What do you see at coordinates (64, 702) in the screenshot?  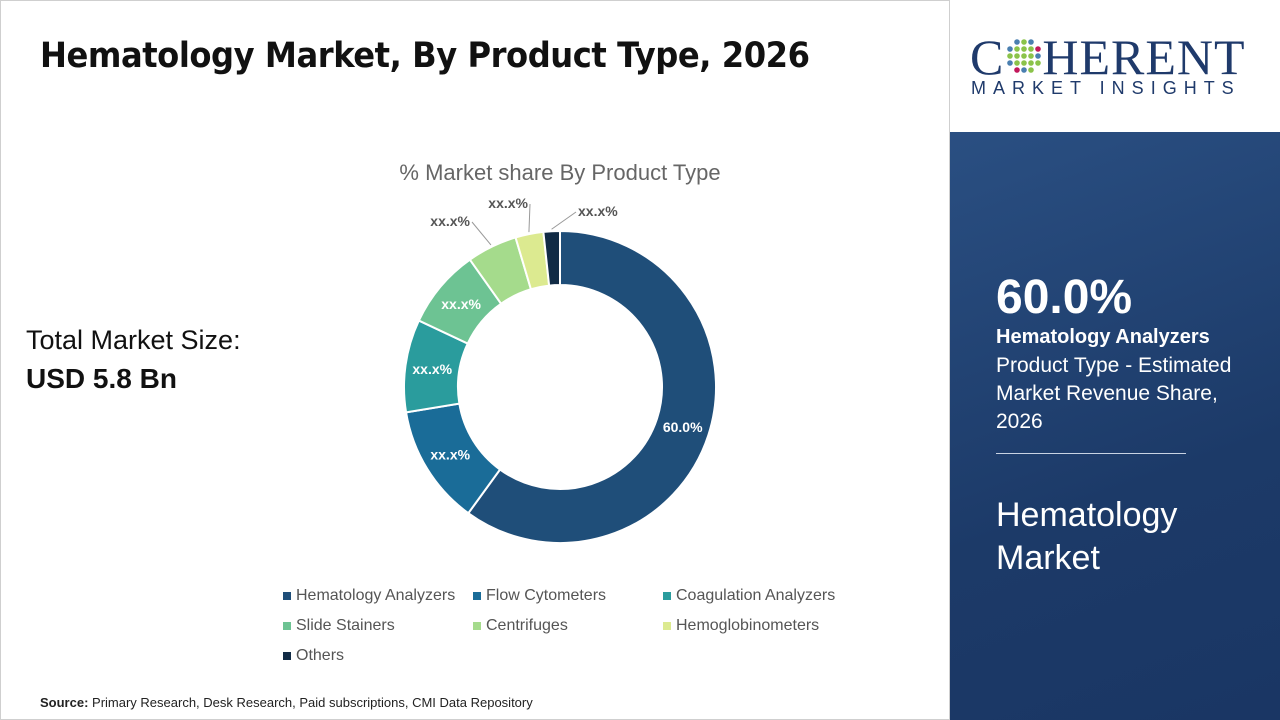 I see `source-label: Source:` at bounding box center [64, 702].